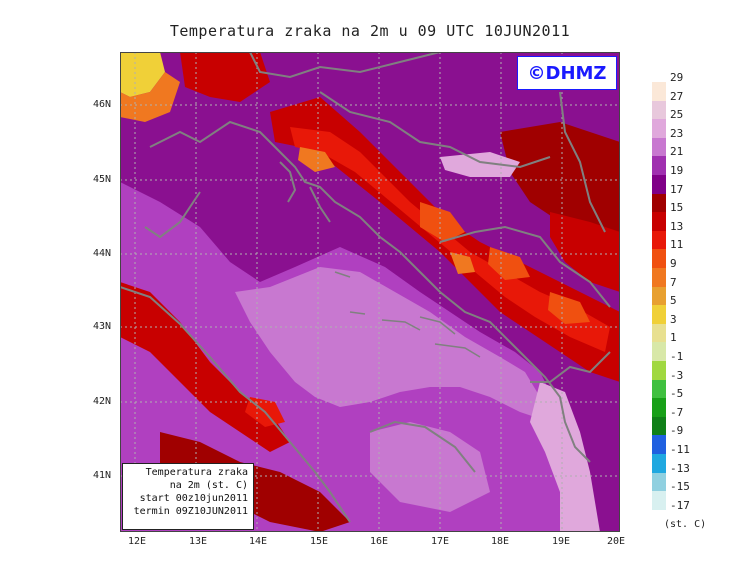 This screenshot has width=740, height=582. What do you see at coordinates (196, 472) in the screenshot?
I see `info-line-1: Temperatura zraka` at bounding box center [196, 472].